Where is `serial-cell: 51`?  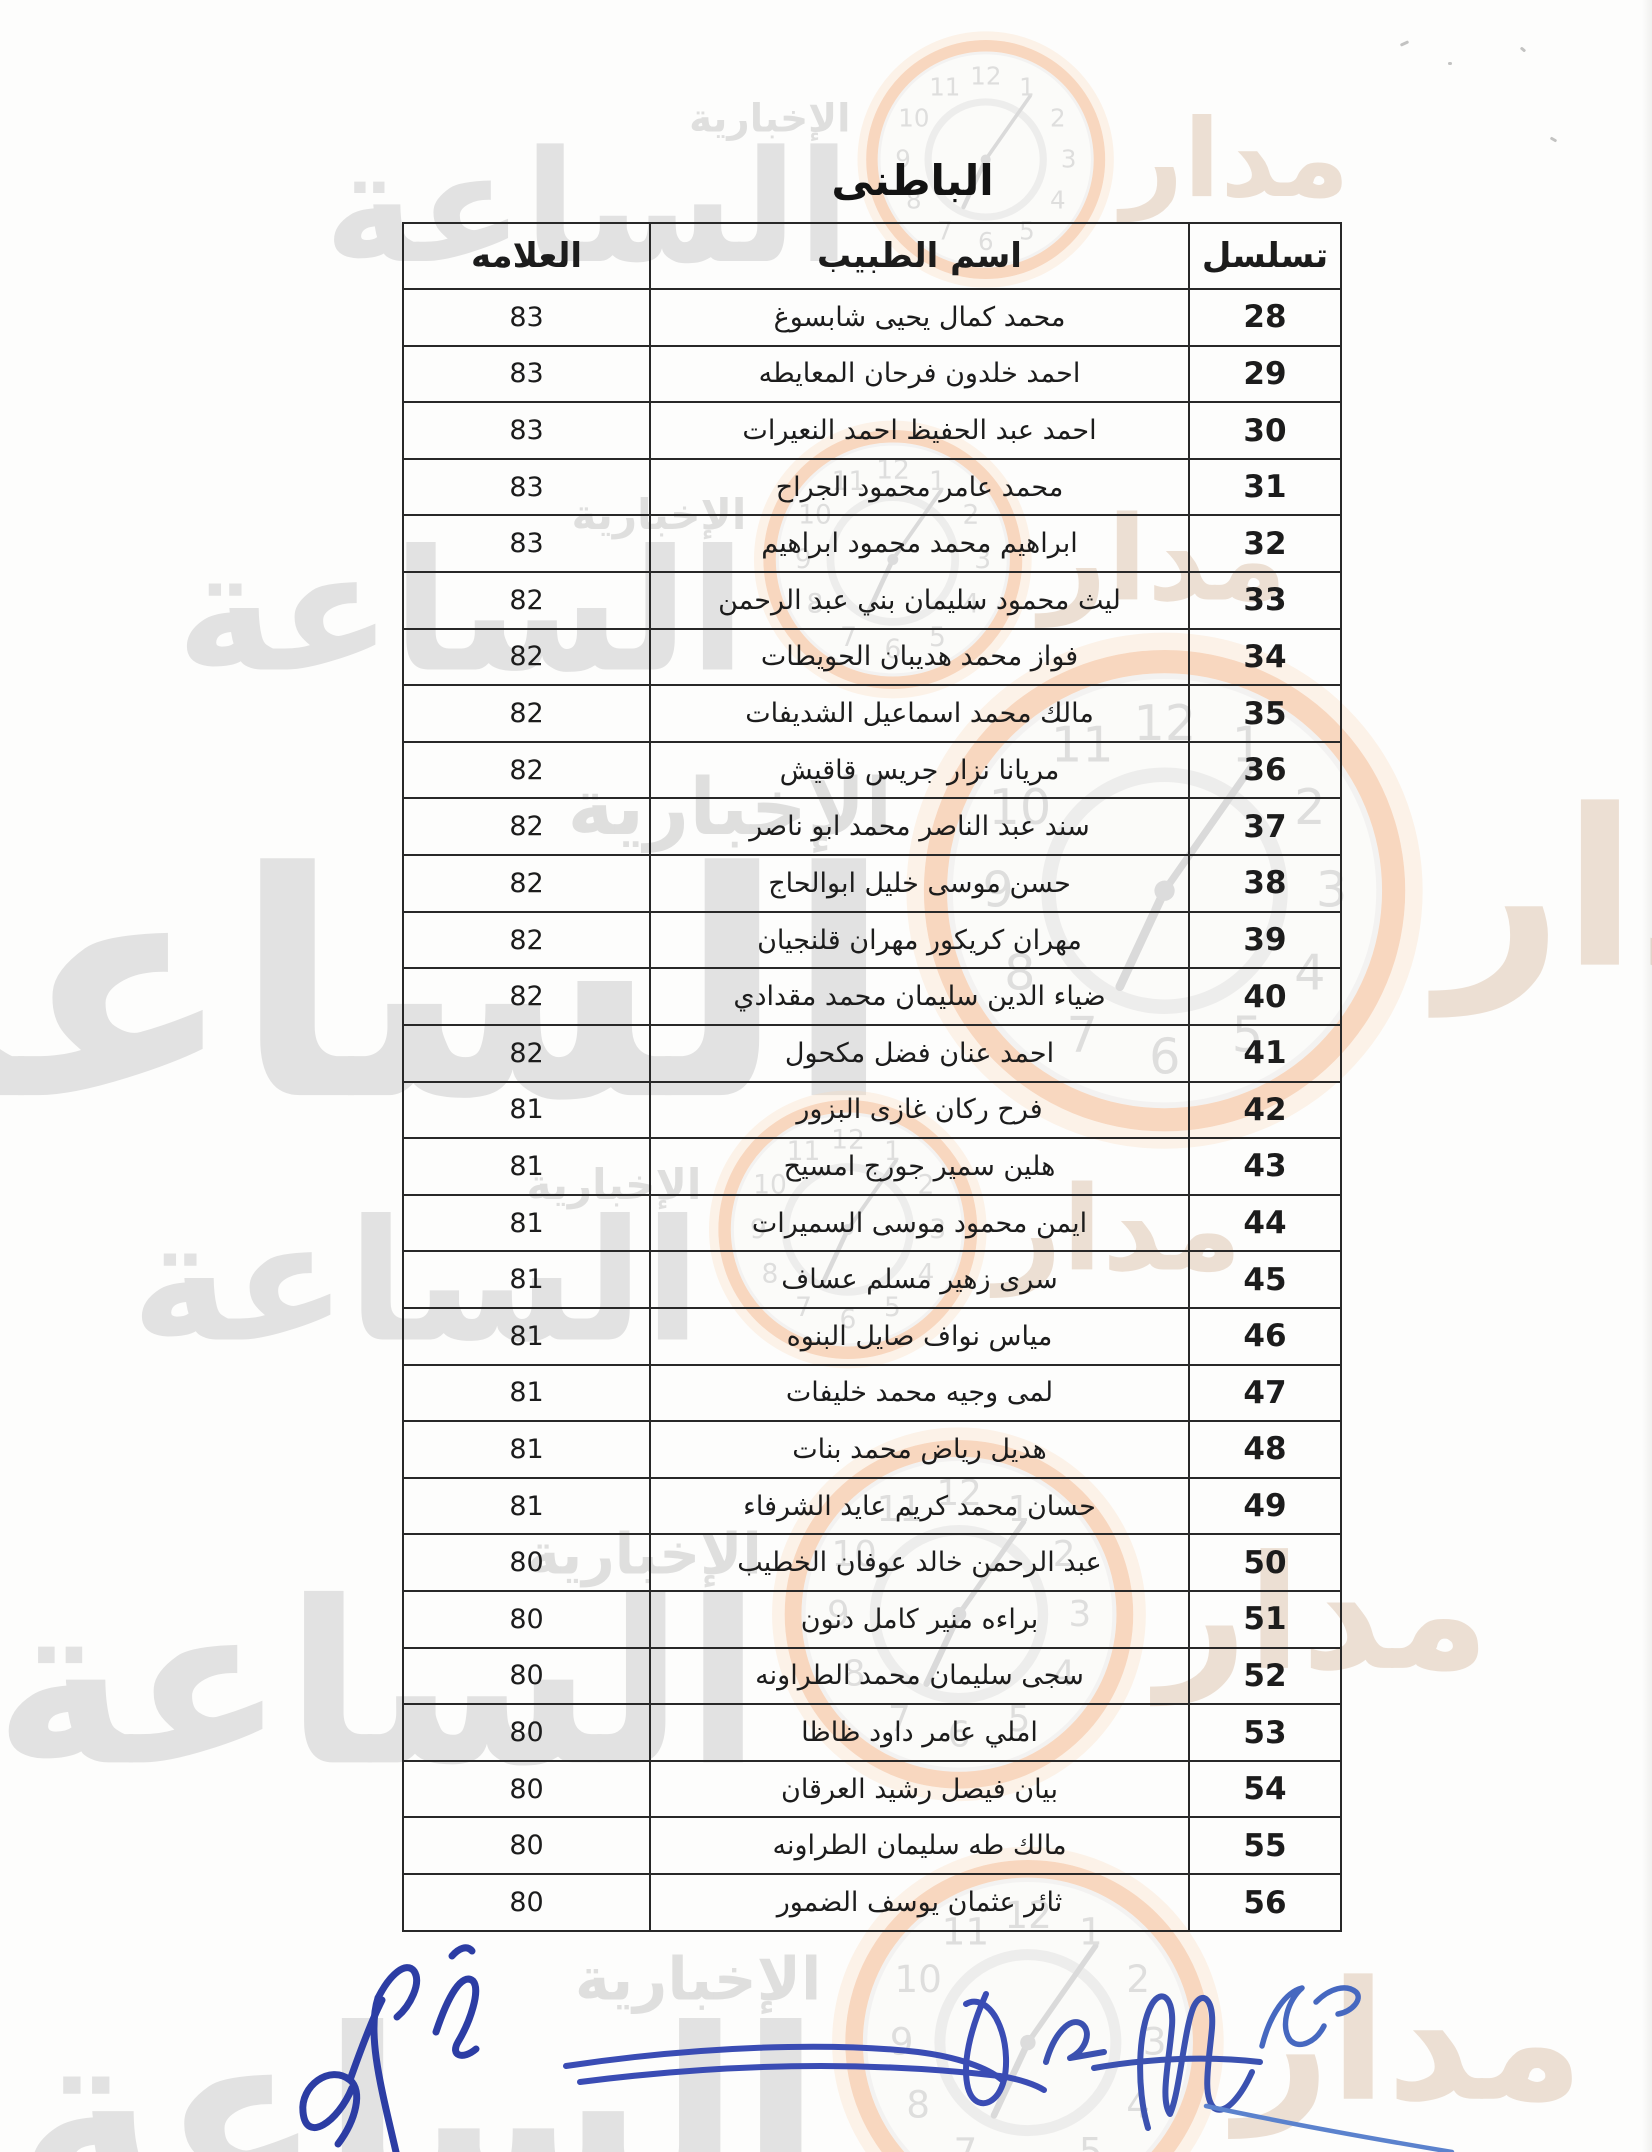
serial-cell: 51 is located at coordinates (1265, 1619).